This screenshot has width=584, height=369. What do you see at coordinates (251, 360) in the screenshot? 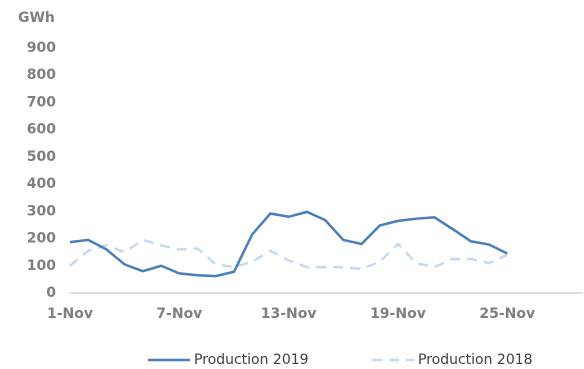
I see `legend-label: Production 2019` at bounding box center [251, 360].